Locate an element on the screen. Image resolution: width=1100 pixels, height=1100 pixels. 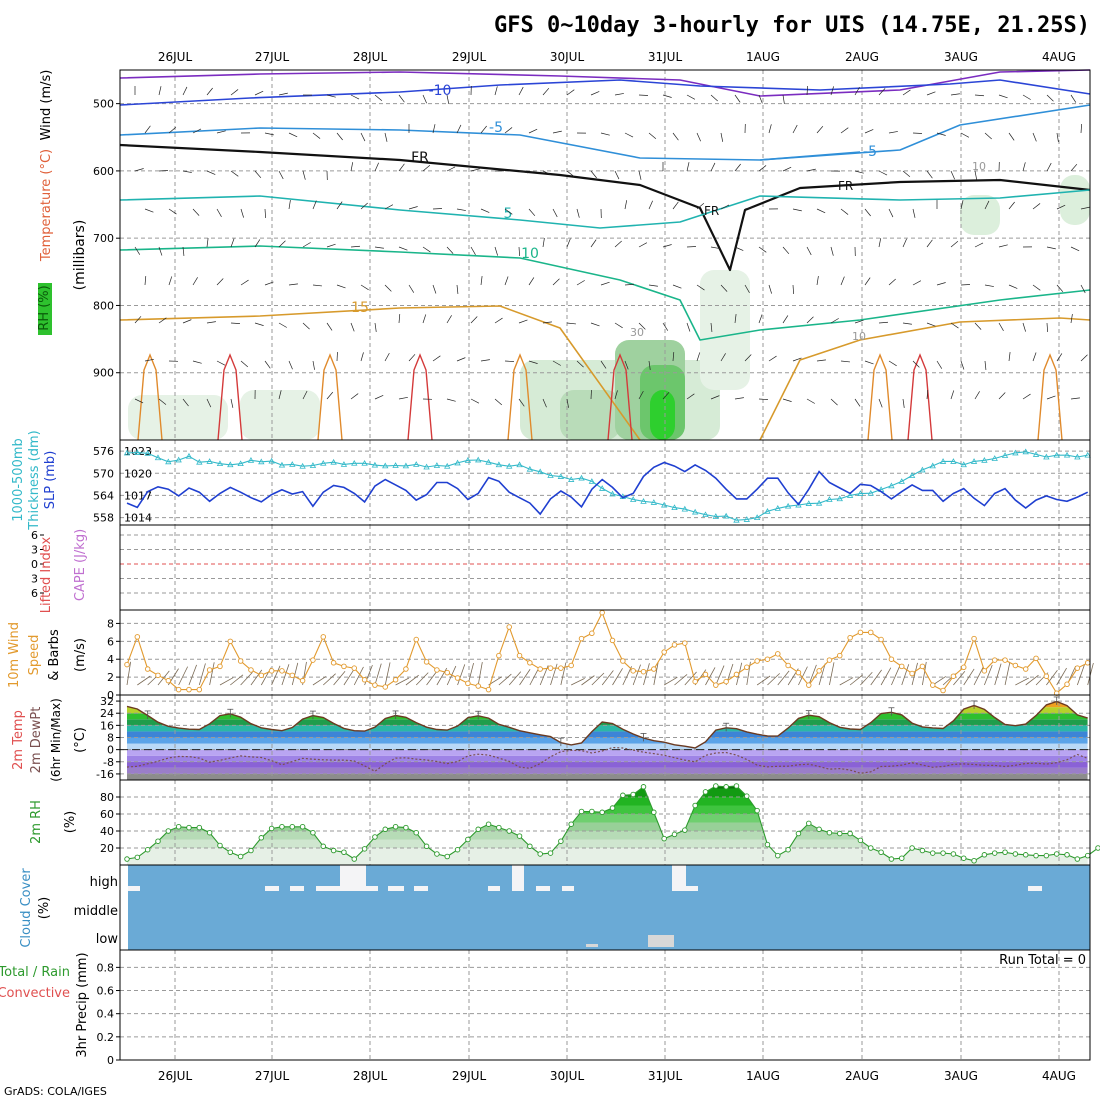
contour-label: FR is located at coordinates (711, 211).